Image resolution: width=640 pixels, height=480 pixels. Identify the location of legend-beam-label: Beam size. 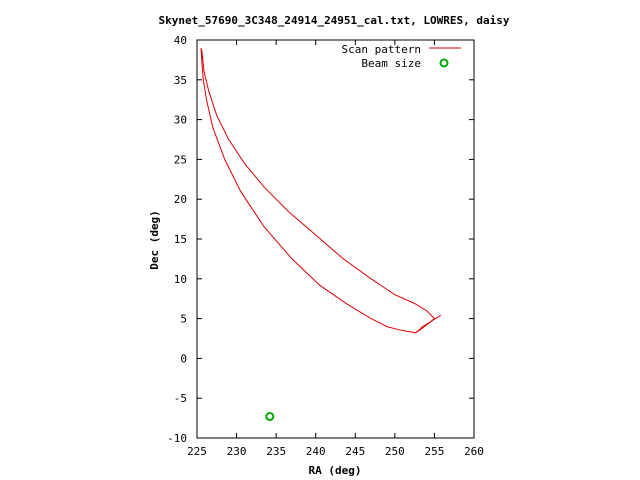
(391, 63).